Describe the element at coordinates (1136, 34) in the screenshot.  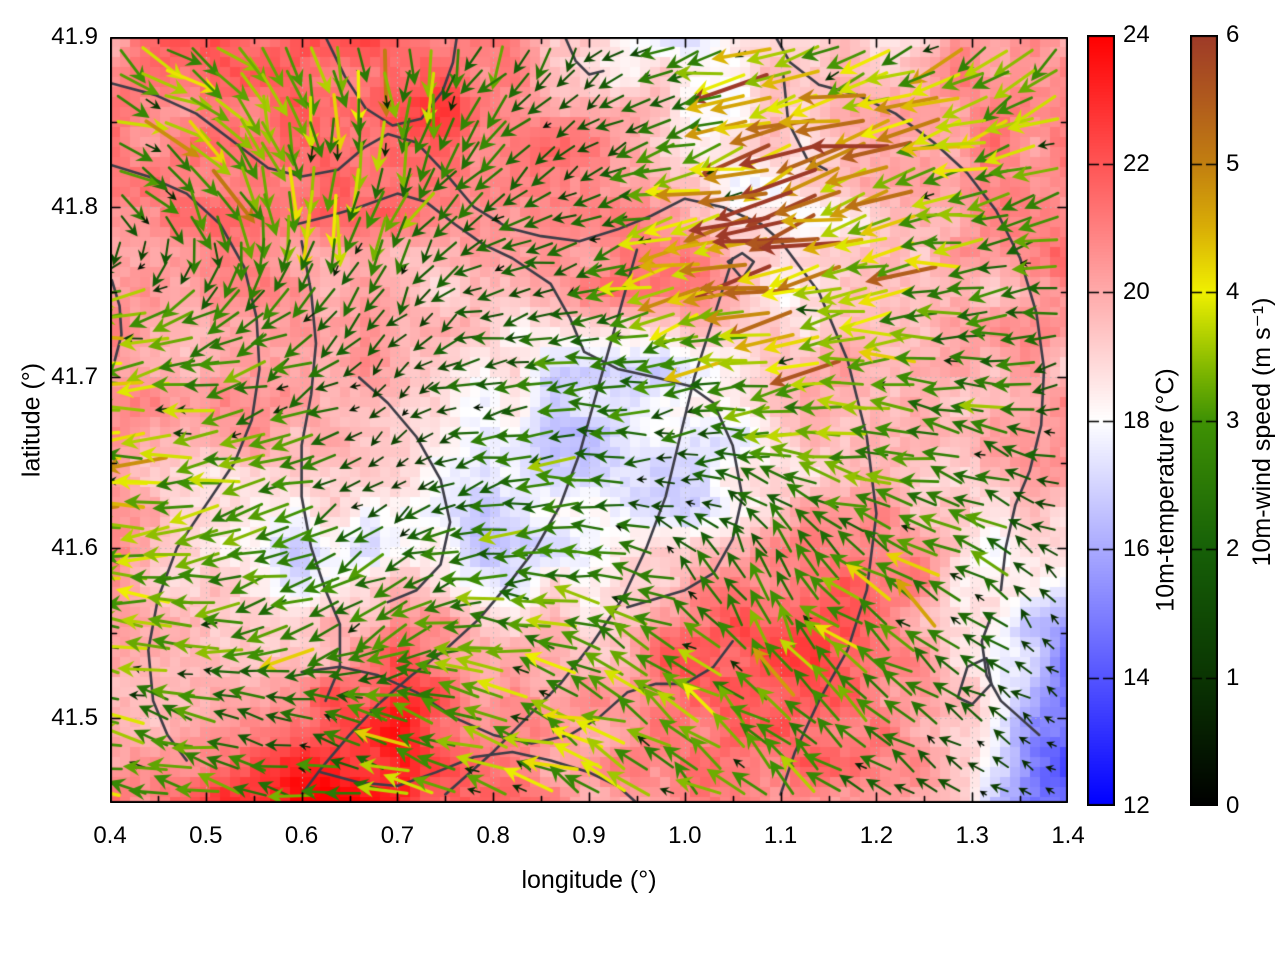
I see `temperature-colorbar-tick-label: 24` at that location.